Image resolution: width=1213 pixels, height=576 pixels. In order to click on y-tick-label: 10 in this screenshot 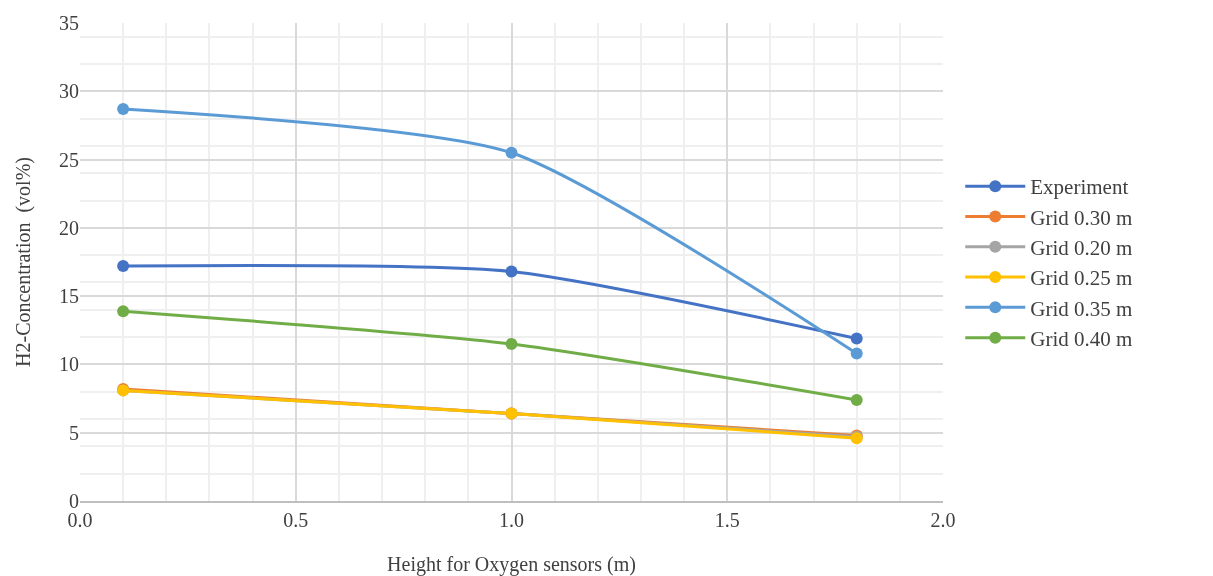, I will do `click(69, 364)`.